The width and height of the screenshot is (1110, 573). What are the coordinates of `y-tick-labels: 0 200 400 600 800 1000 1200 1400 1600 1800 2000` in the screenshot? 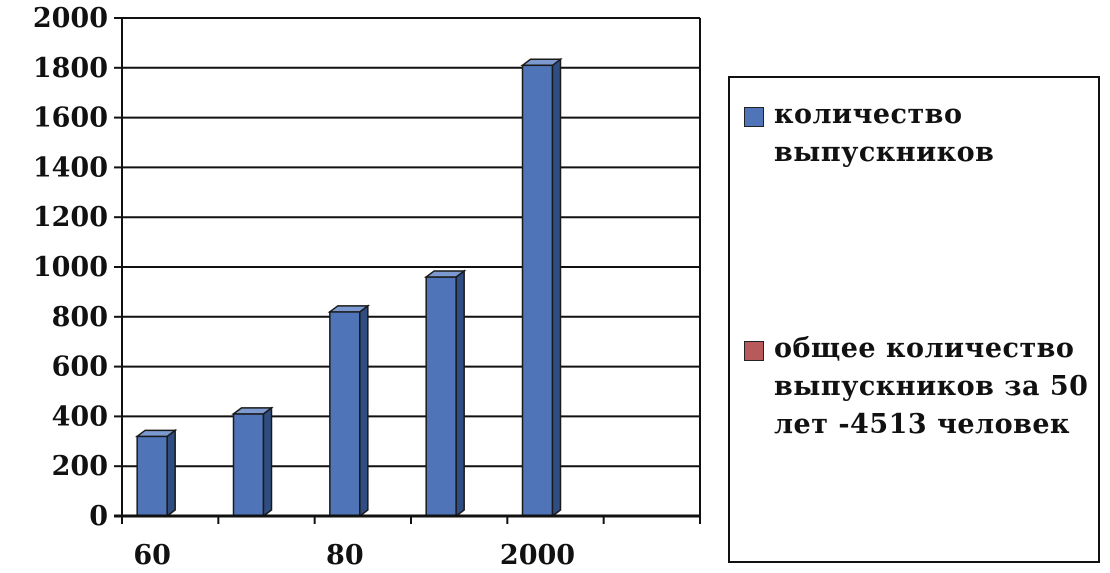 It's located at (70, 267).